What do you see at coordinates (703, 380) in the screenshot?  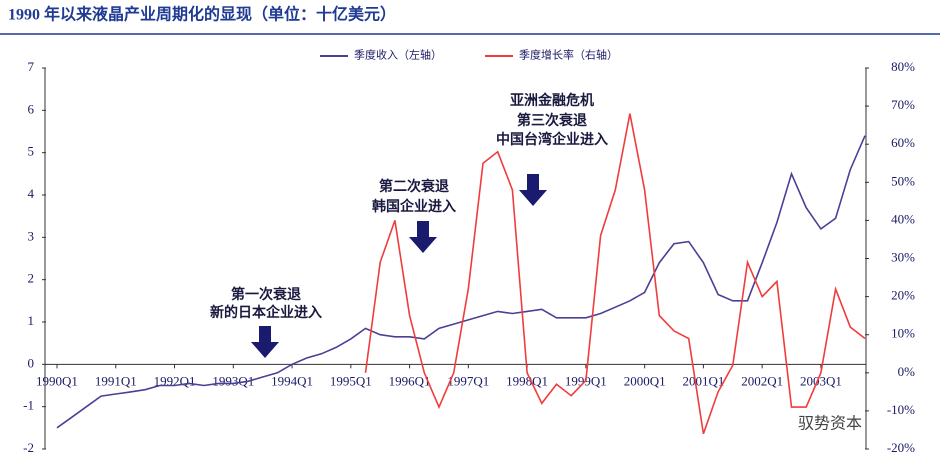 I see `x-tick-label: 2001Q1` at bounding box center [703, 380].